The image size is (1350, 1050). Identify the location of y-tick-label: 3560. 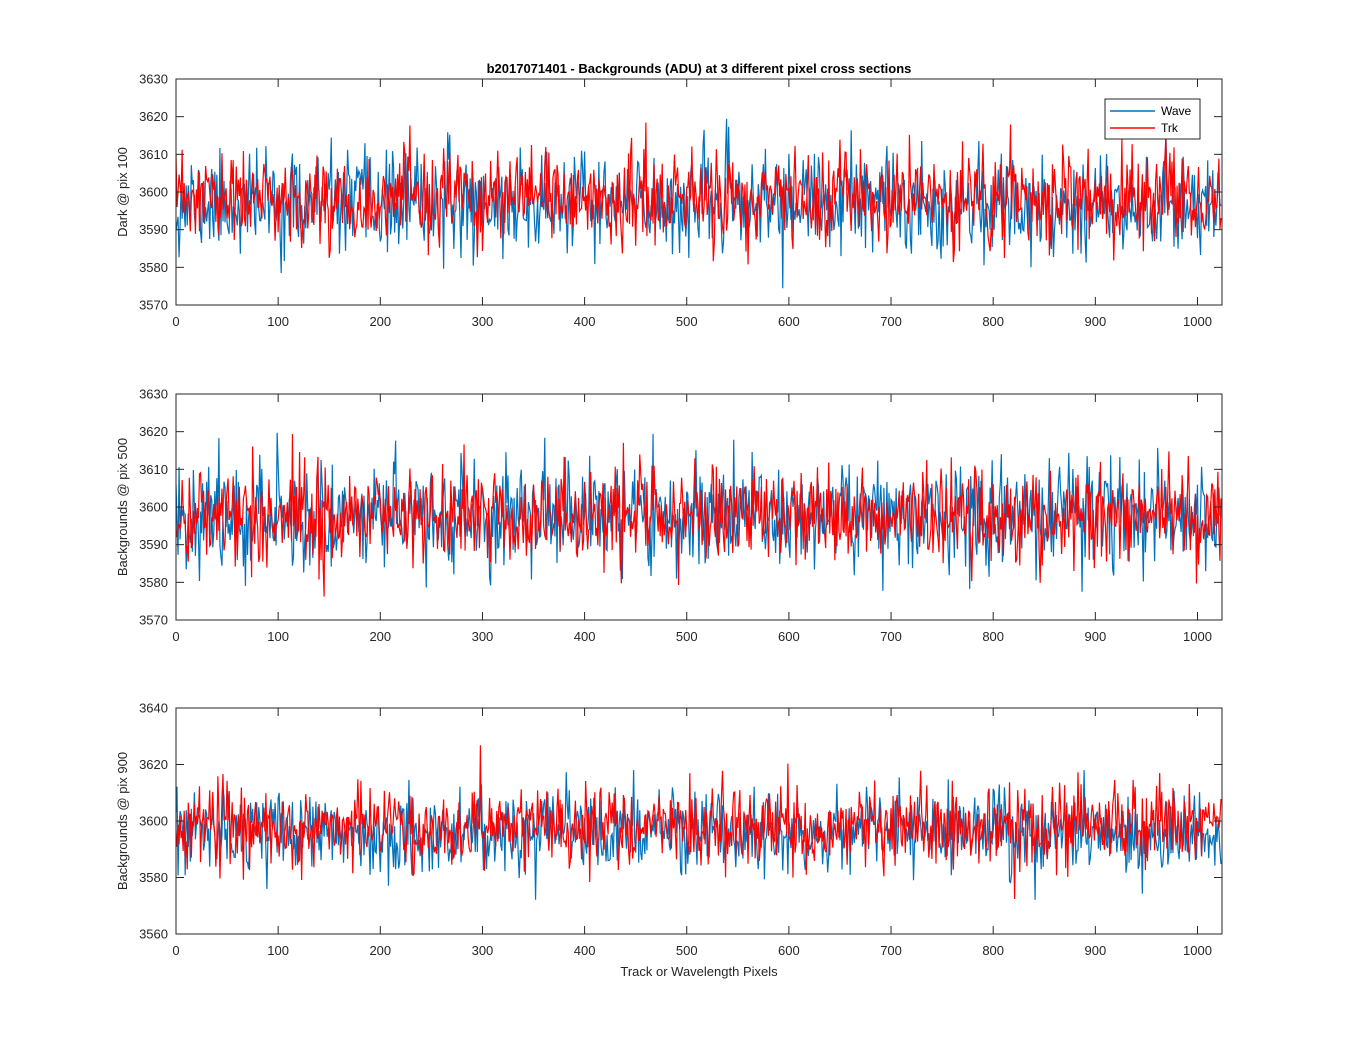
(153, 934).